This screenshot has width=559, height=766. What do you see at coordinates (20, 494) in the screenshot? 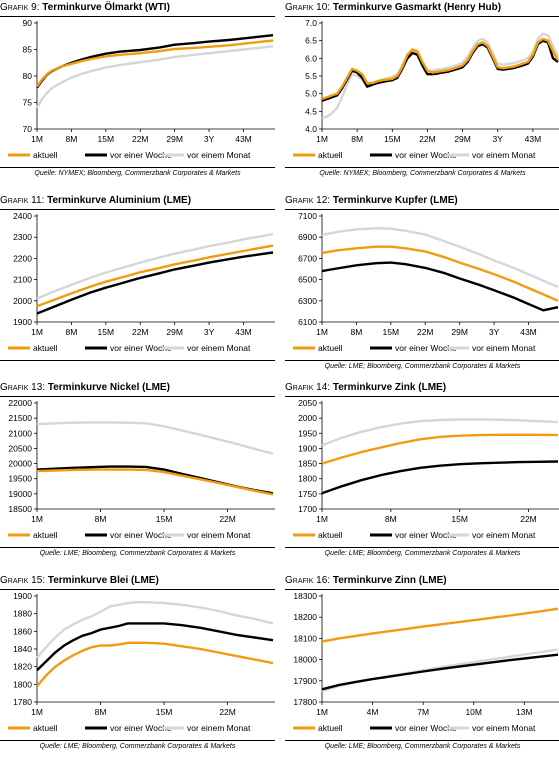
I see `y-tick-label: 19000` at bounding box center [20, 494].